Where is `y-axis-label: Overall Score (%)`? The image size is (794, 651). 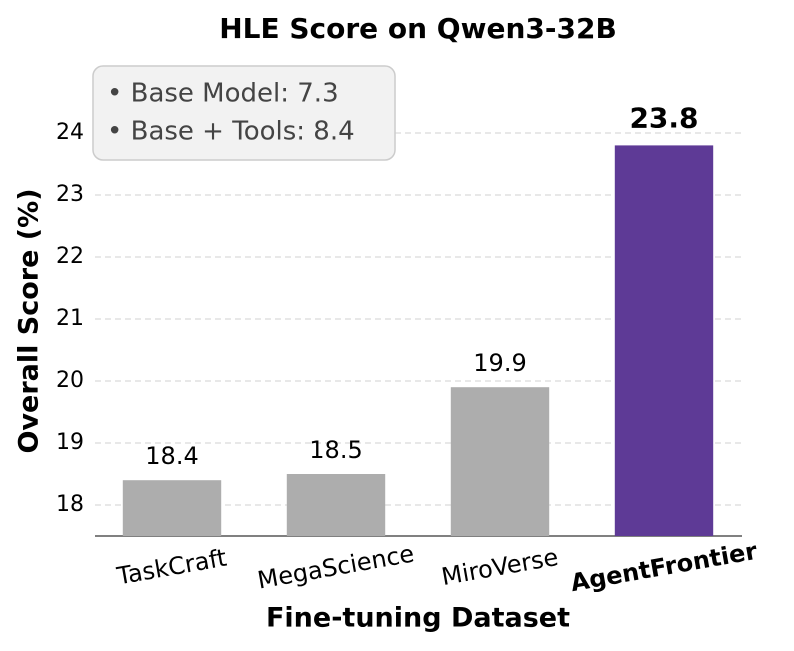 y-axis-label: Overall Score (%) is located at coordinates (29, 320).